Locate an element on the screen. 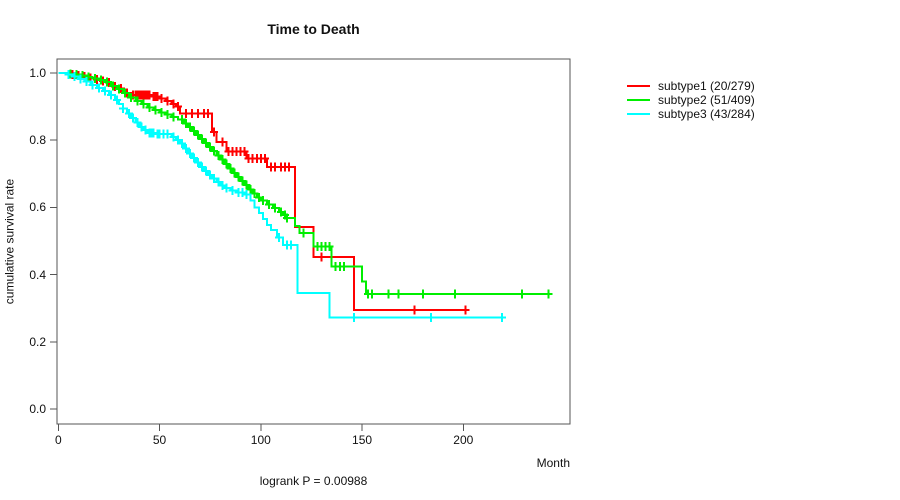 Image resolution: width=900 pixels, height=500 pixels. y-tick-label: 0.6 is located at coordinates (37, 207).